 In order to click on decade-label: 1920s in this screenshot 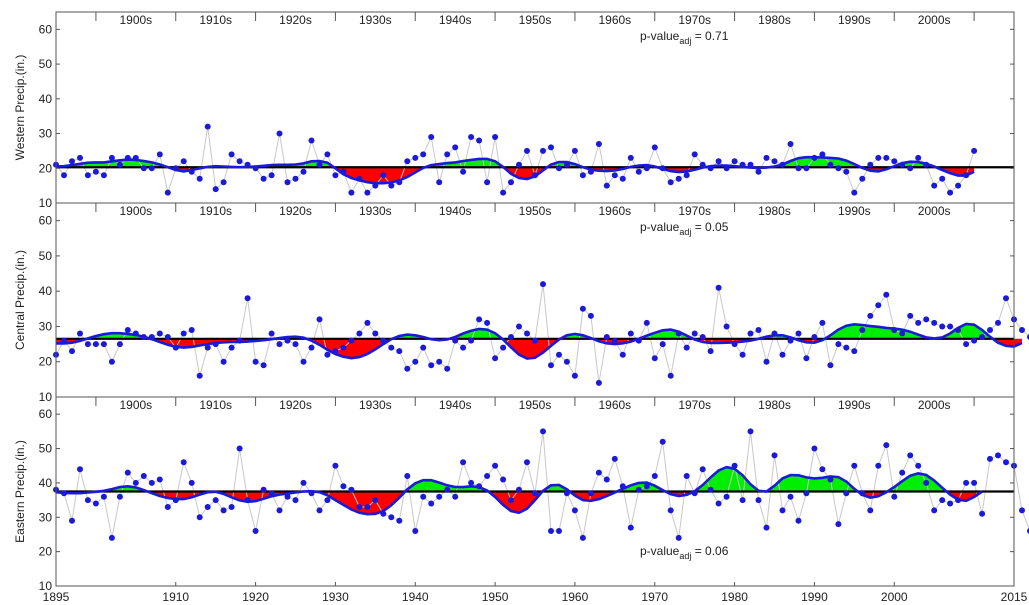, I will do `click(295, 405)`.